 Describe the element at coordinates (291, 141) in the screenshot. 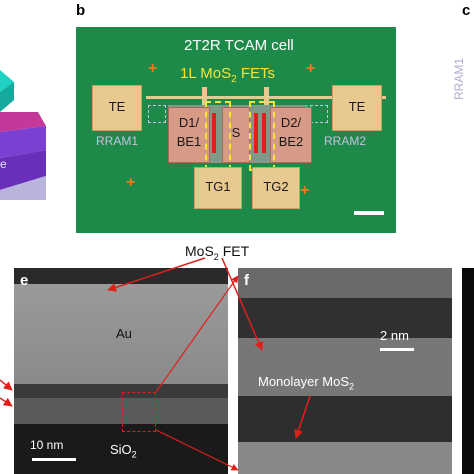

I see `be2-label: BE2` at that location.